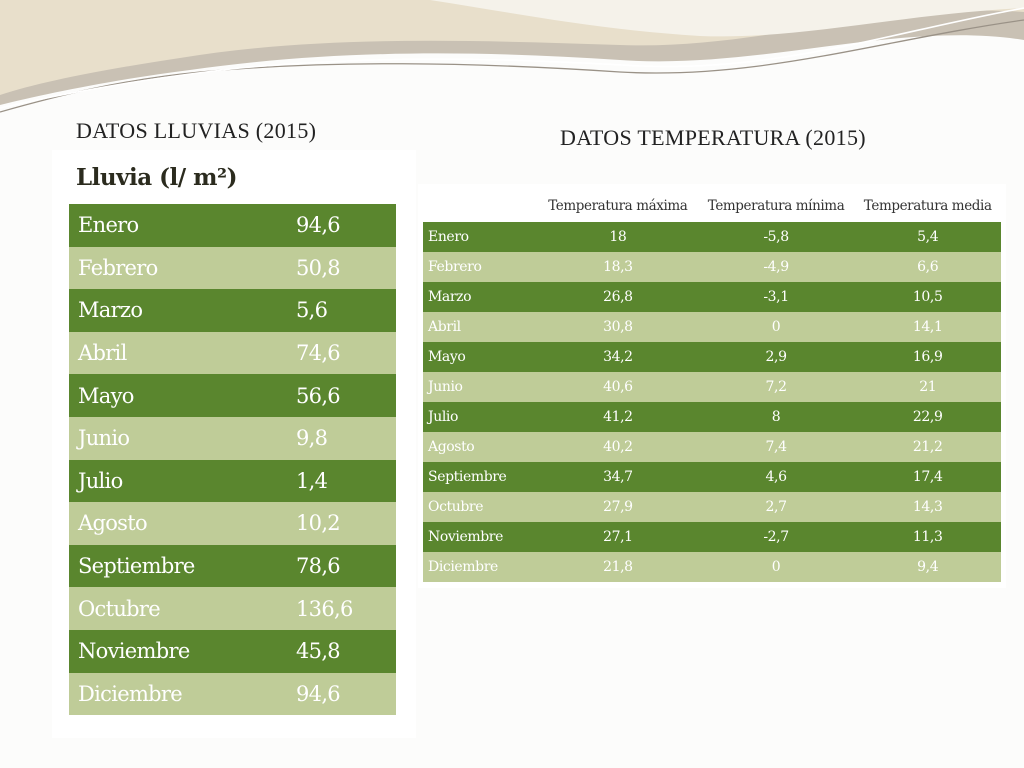 The height and width of the screenshot is (768, 1024). I want to click on rain-table-header: Lluvia (l/ m²), so click(156, 177).